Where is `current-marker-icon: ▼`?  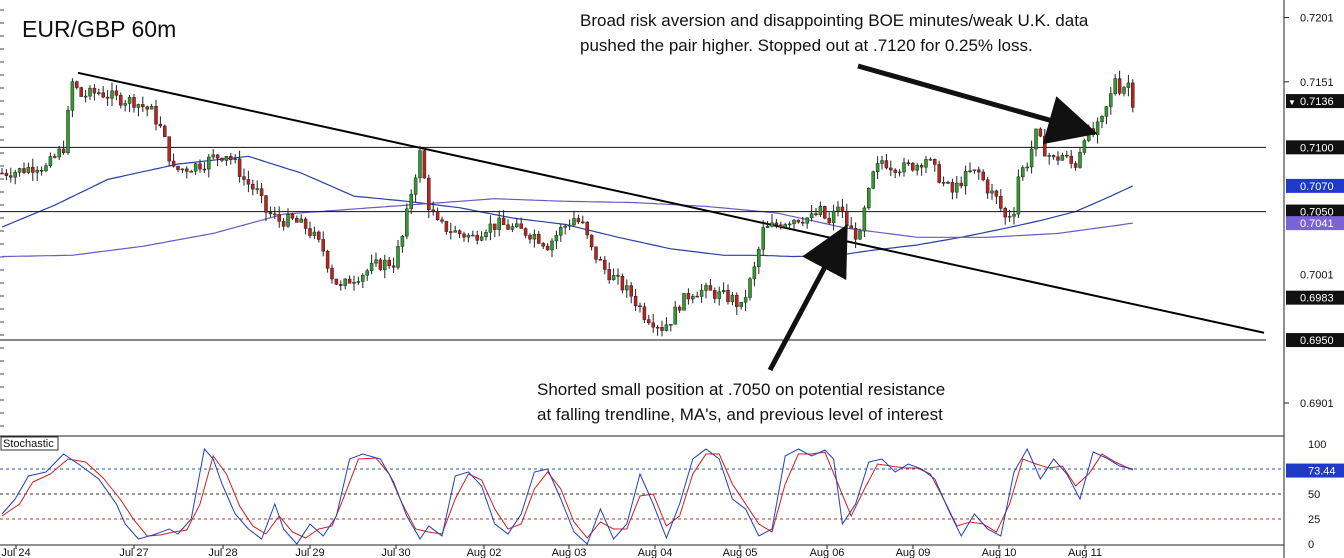
current-marker-icon: ▼ is located at coordinates (1292, 102).